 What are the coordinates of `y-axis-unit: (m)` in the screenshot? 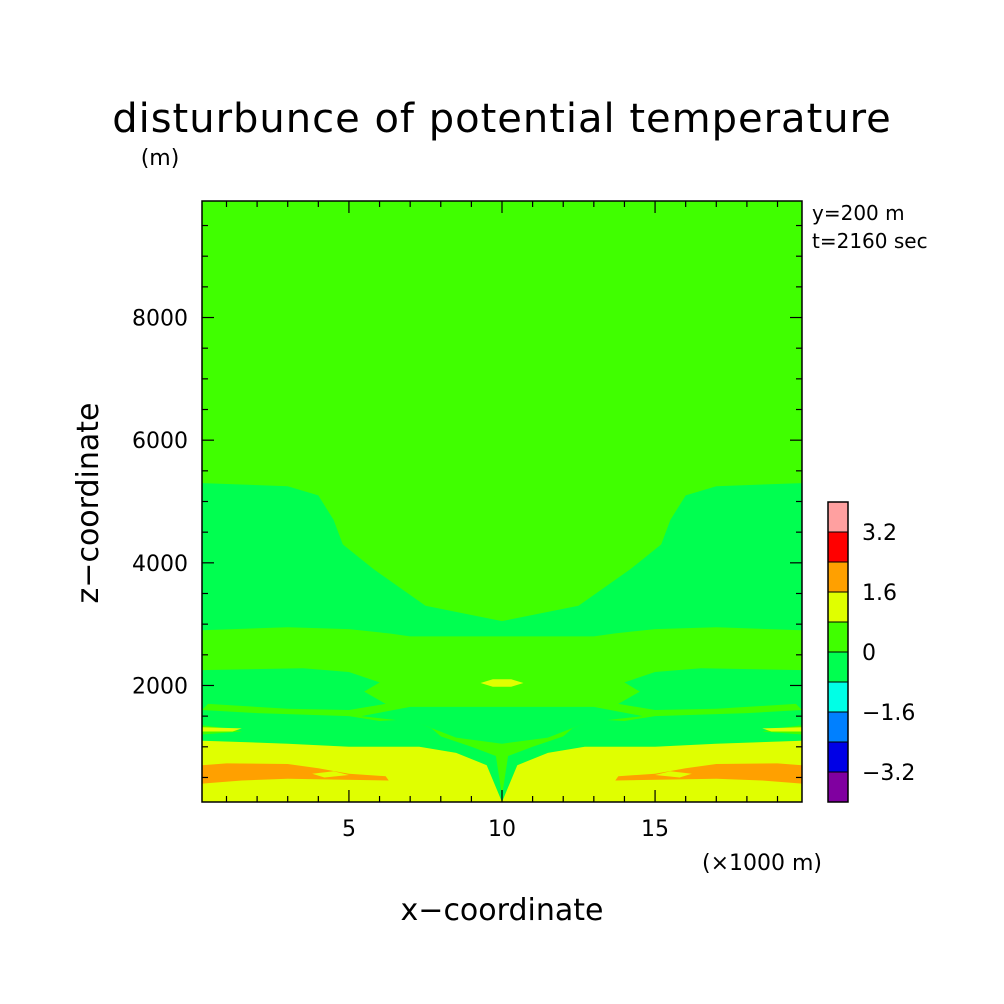 It's located at (160, 158).